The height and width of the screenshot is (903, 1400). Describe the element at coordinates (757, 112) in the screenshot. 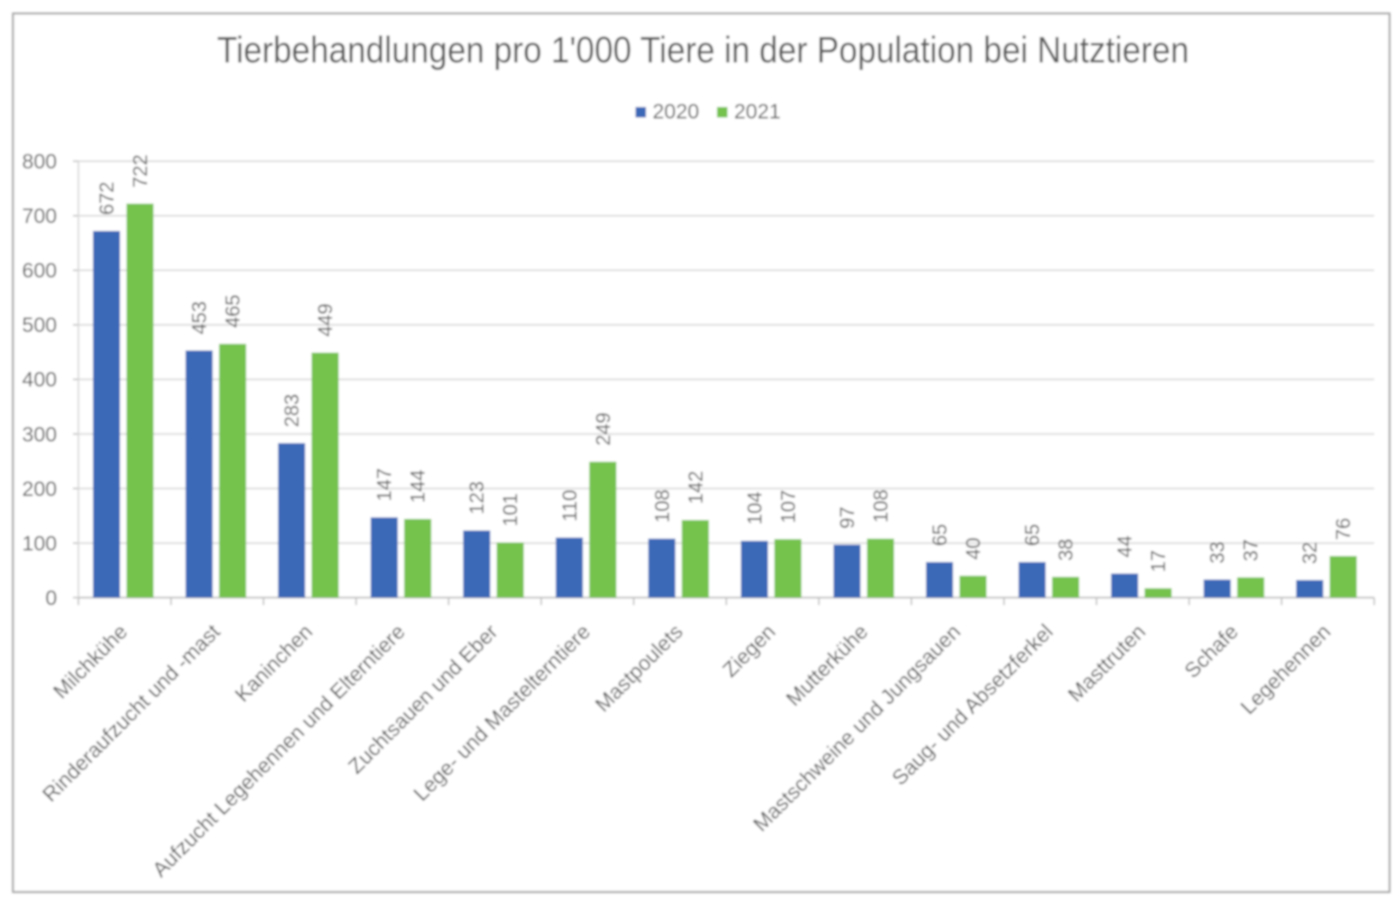

I see `svg-text: 2021` at that location.